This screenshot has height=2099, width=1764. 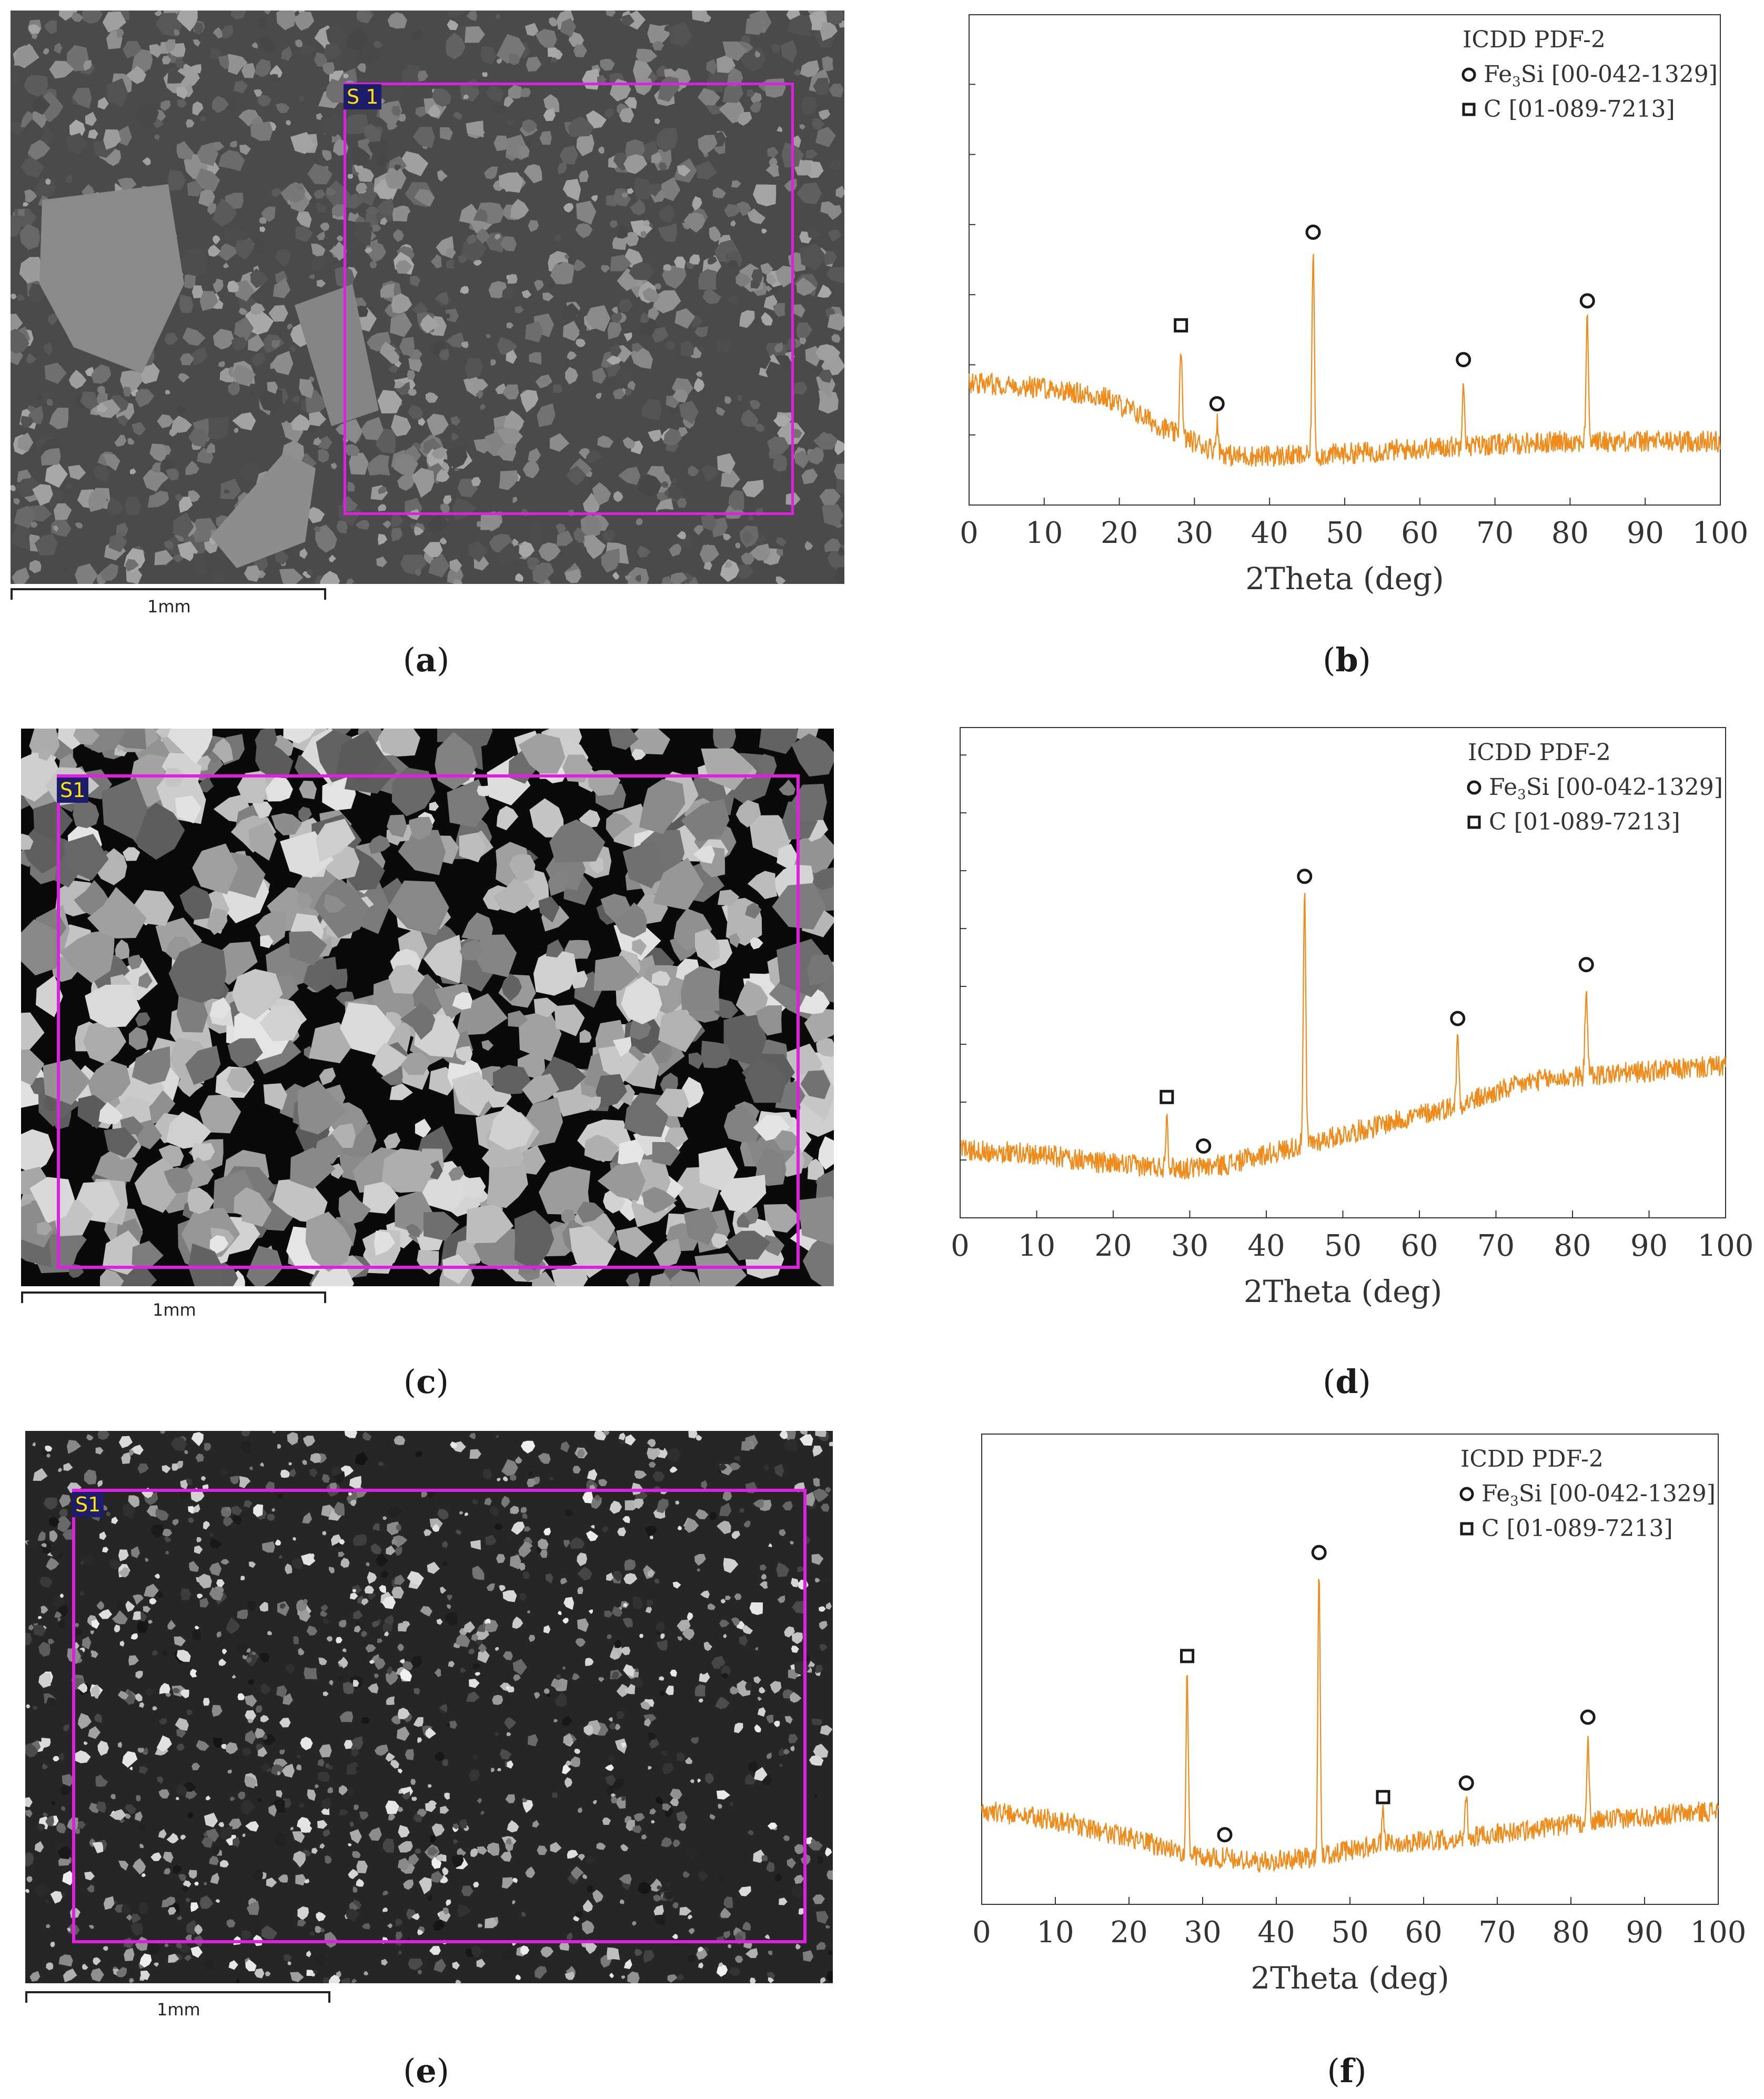 I want to click on scale-label-c: 1mm, so click(x=174, y=1310).